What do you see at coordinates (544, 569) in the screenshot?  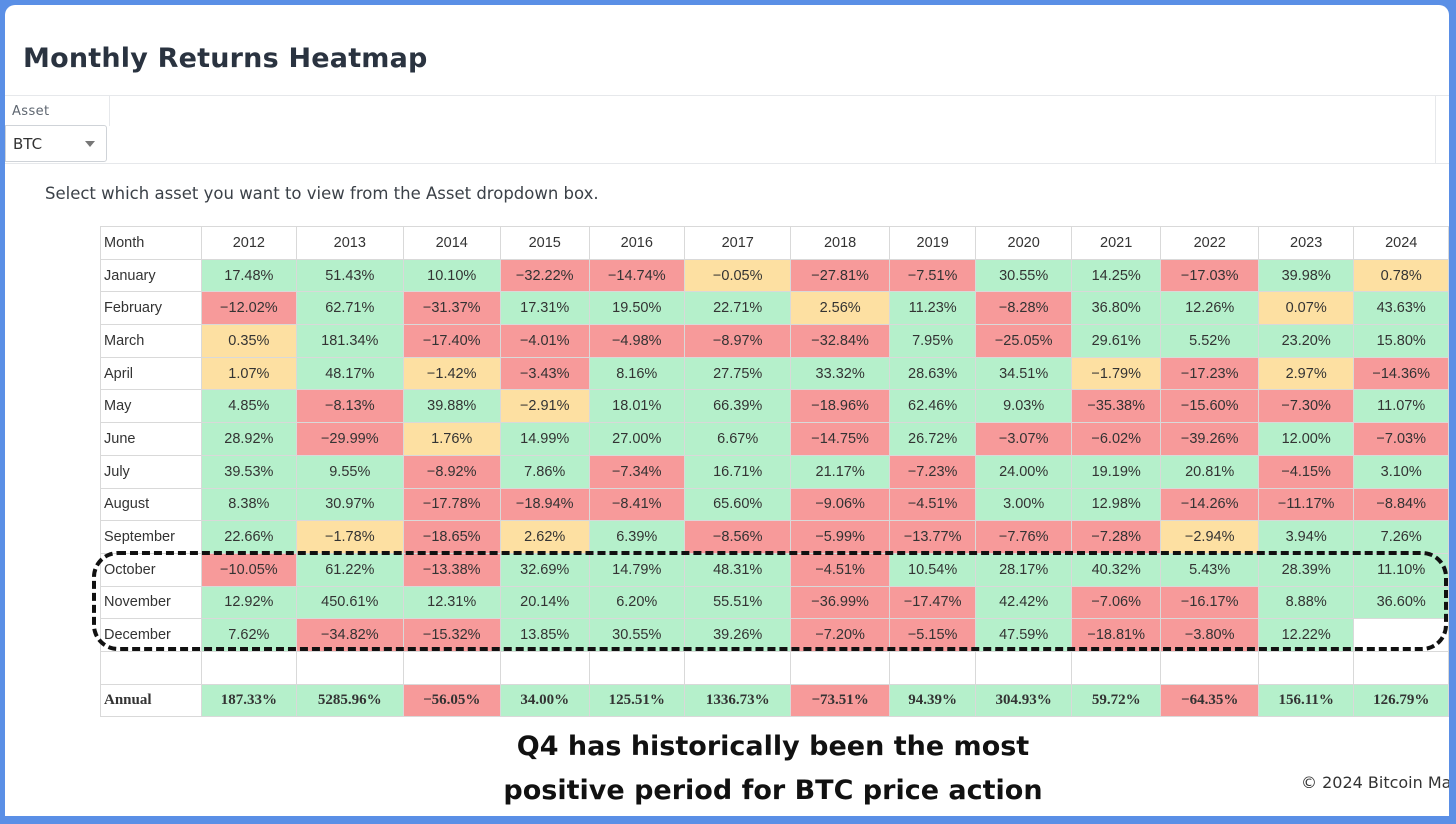 I see `heatmap-cell: 32.69%` at bounding box center [544, 569].